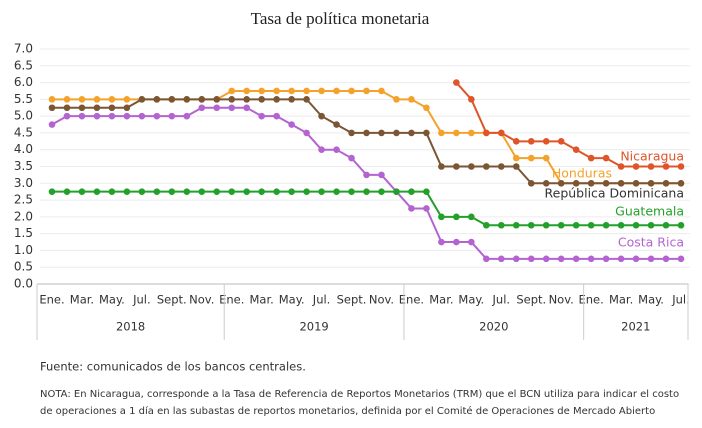 This screenshot has height=428, width=702. What do you see at coordinates (441, 300) in the screenshot?
I see `x-tick-label: Mar.` at bounding box center [441, 300].